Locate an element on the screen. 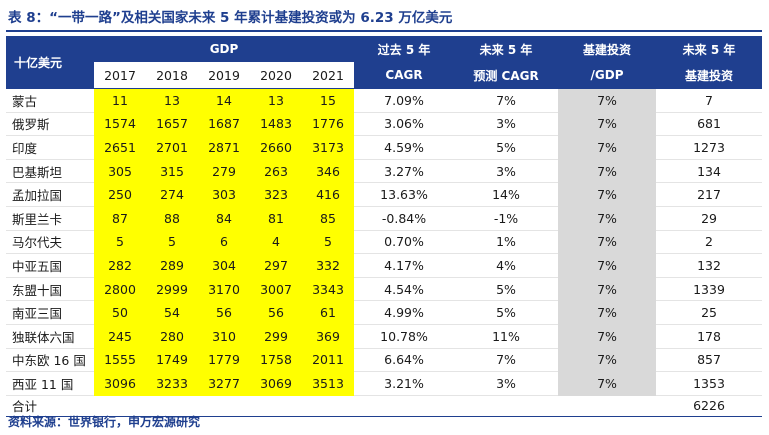  gdp-cell: 1749 is located at coordinates (172, 360).